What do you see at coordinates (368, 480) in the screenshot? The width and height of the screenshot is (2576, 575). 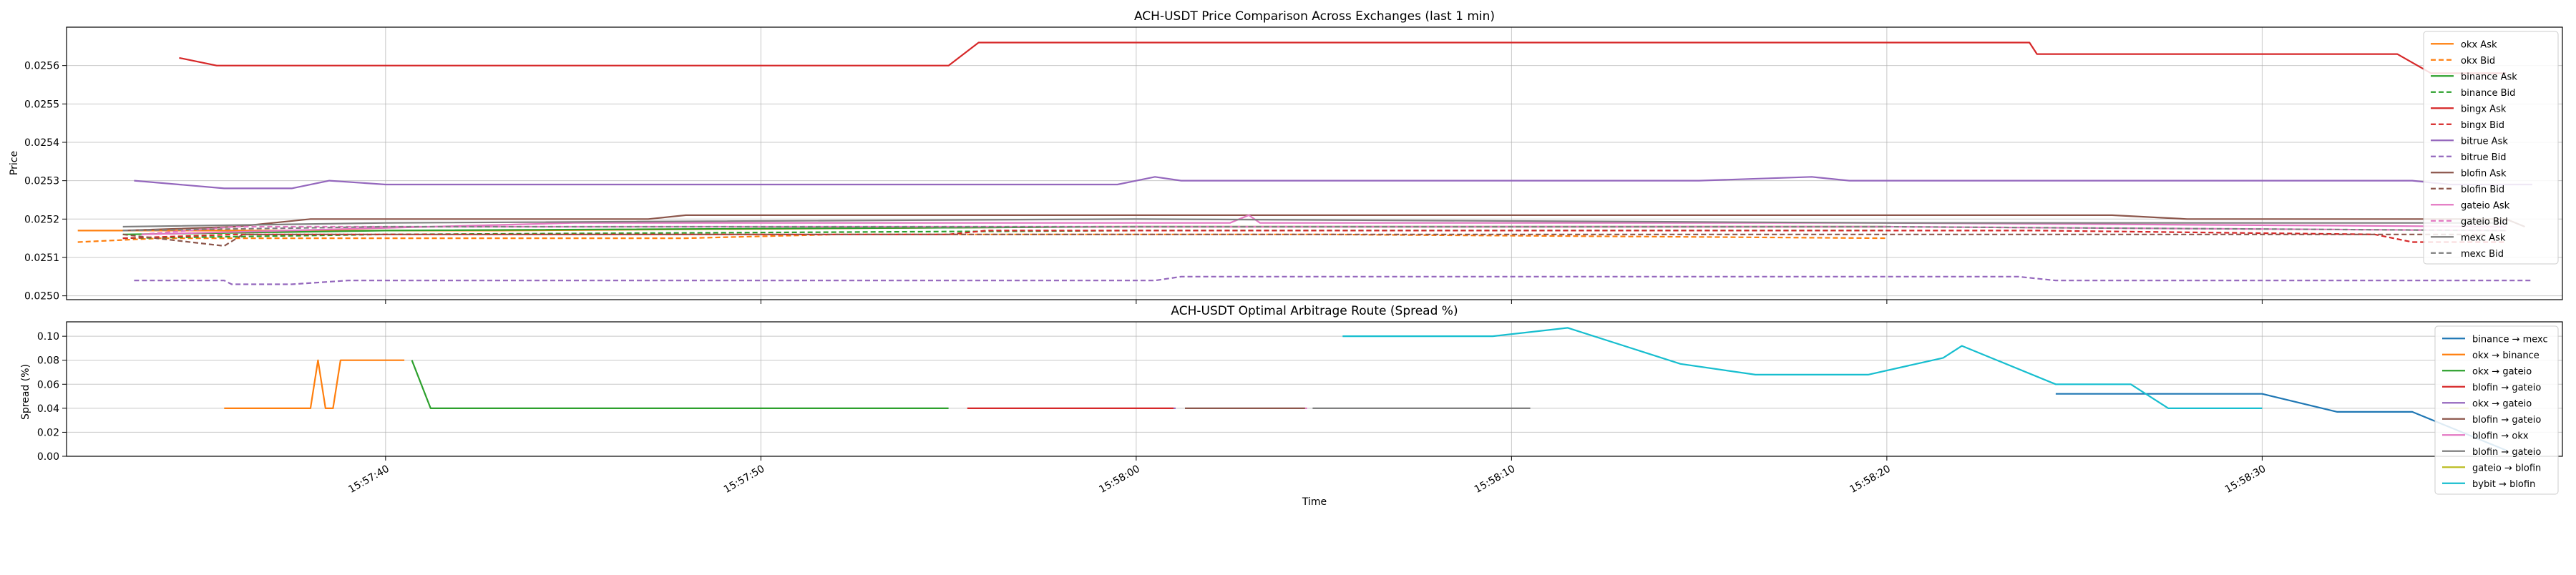 I see `x-tick-label-0: 15:57:40` at bounding box center [368, 480].